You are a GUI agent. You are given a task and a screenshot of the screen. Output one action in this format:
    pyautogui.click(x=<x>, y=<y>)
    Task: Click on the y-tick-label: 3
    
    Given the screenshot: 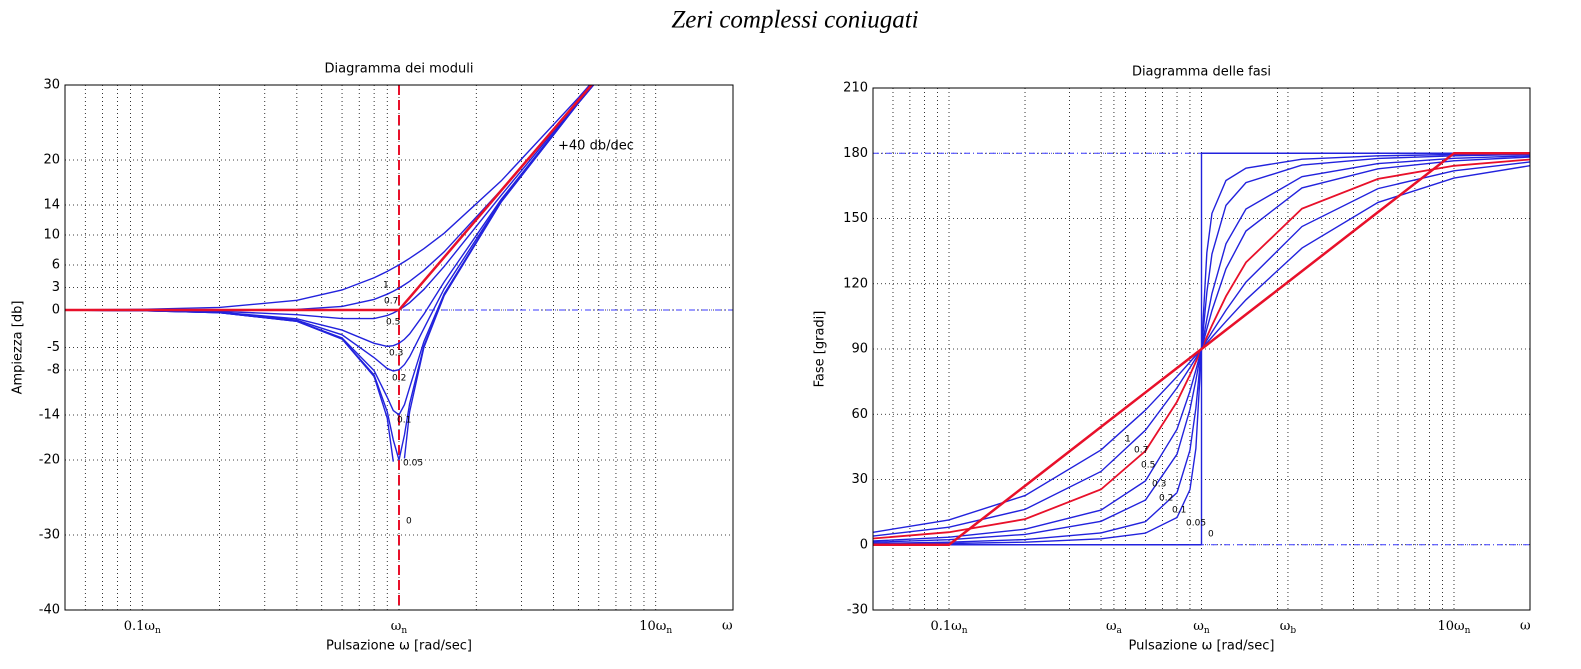 What is the action you would take?
    pyautogui.click(x=56, y=287)
    